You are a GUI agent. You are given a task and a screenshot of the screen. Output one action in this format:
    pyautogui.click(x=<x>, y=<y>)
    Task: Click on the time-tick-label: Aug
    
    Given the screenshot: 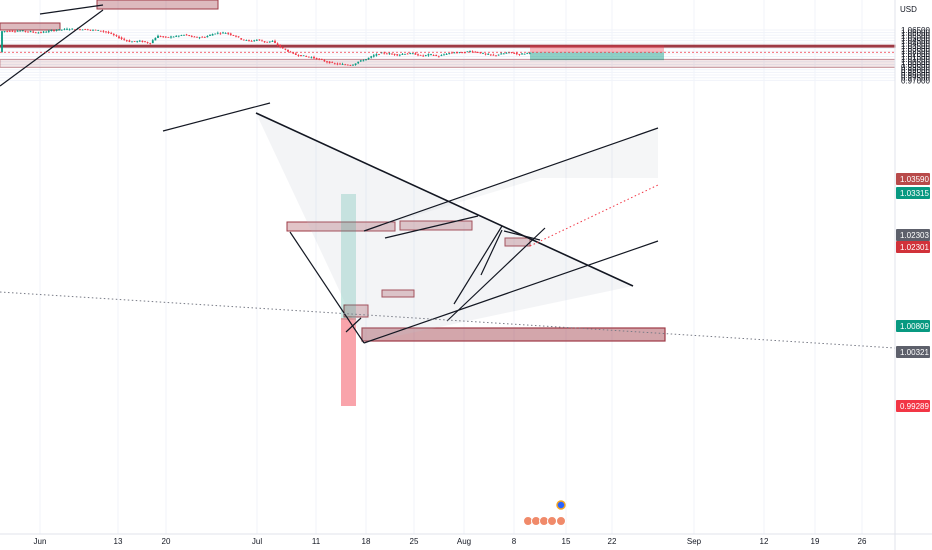 What is the action you would take?
    pyautogui.click(x=464, y=541)
    